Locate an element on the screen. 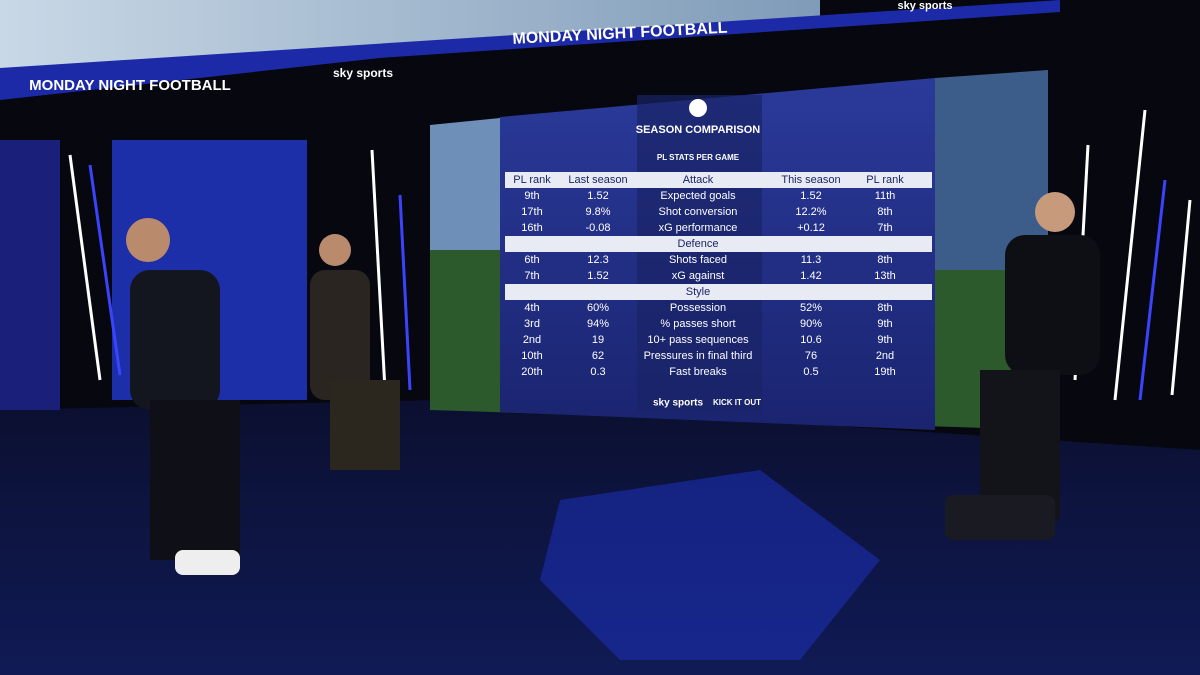 The height and width of the screenshot is (675, 1200). stat-name: Shots faced is located at coordinates (698, 260).